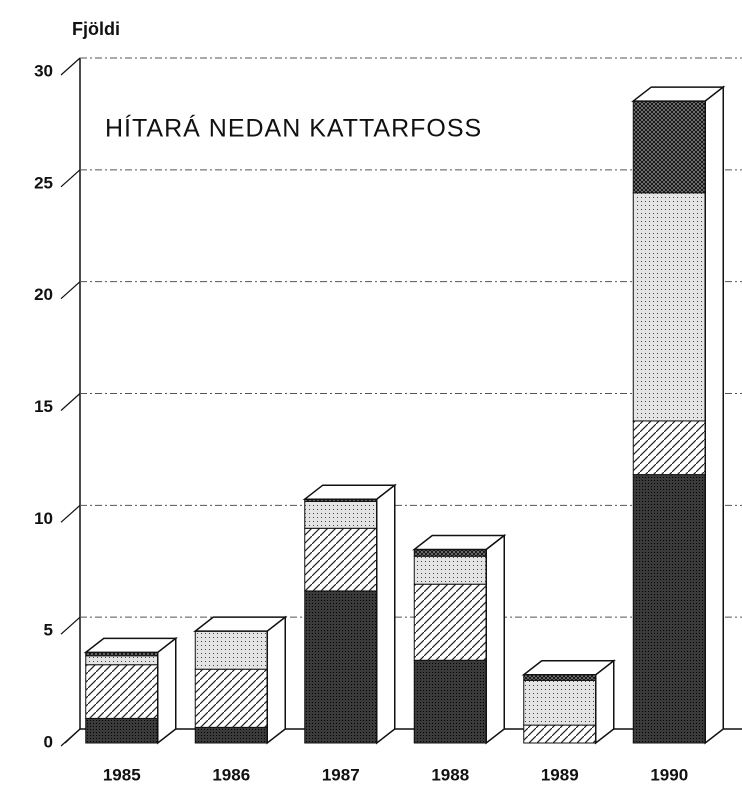 The height and width of the screenshot is (796, 742). I want to click on x-tick-label: 1988, so click(450, 774).